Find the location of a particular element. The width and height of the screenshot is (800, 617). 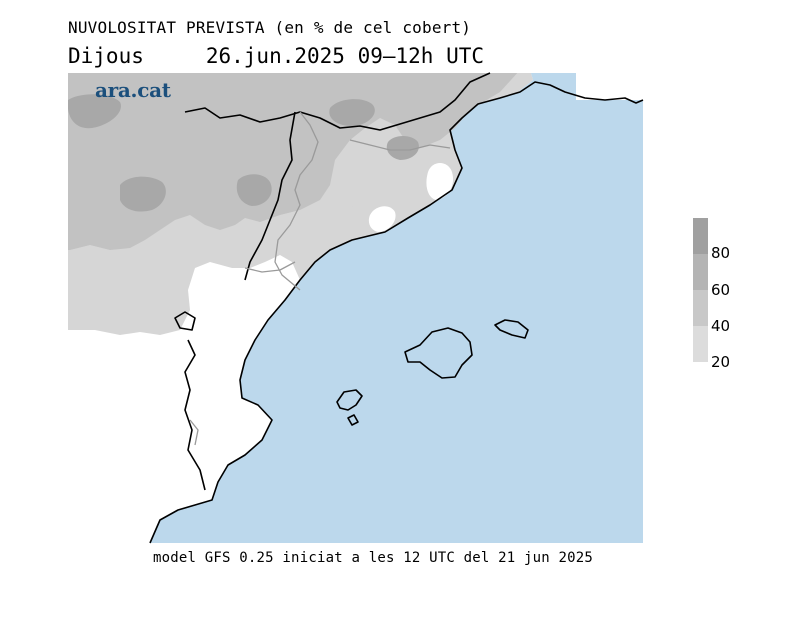

forecast-day: Dijous is located at coordinates (106, 56).